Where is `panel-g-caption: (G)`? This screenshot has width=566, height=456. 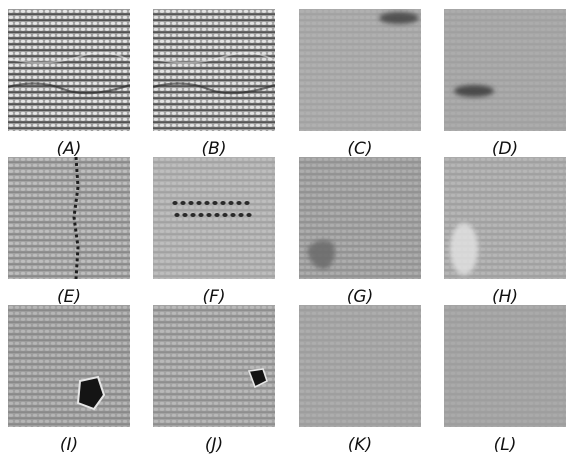
panel-g-caption: (G) is located at coordinates (360, 297).